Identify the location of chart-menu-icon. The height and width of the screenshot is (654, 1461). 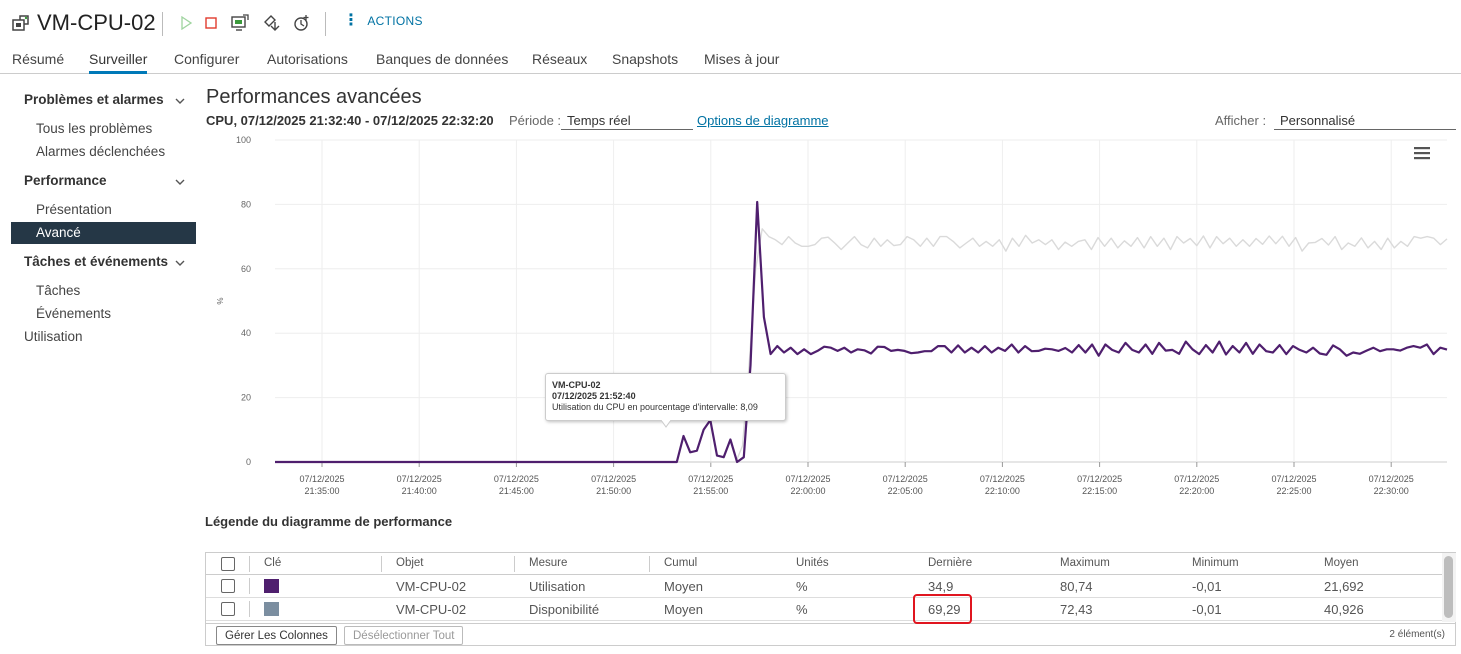
(1422, 153).